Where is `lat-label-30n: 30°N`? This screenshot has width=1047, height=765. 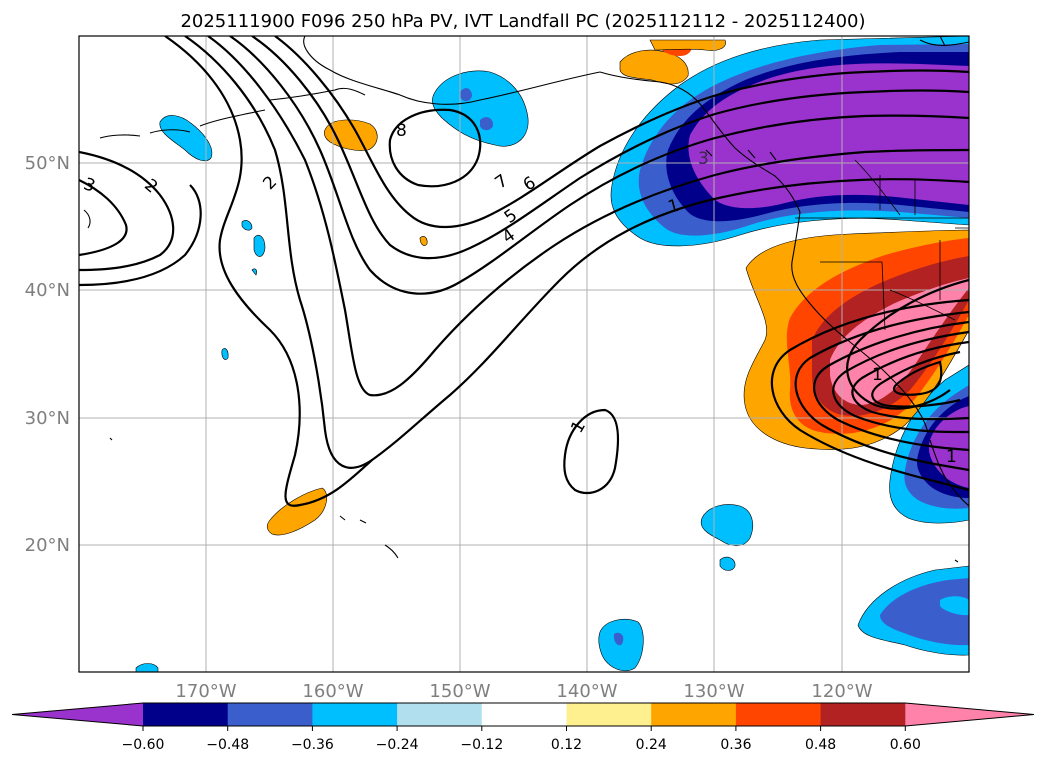
lat-label-30n: 30°N is located at coordinates (47, 418).